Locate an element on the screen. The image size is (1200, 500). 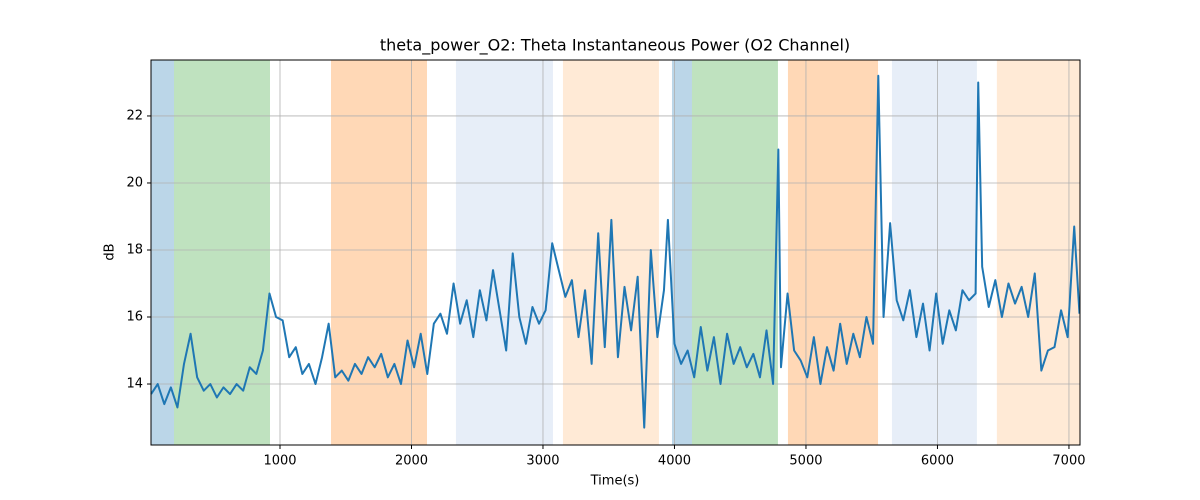
x-tick-label: 2000 is located at coordinates (411, 461).